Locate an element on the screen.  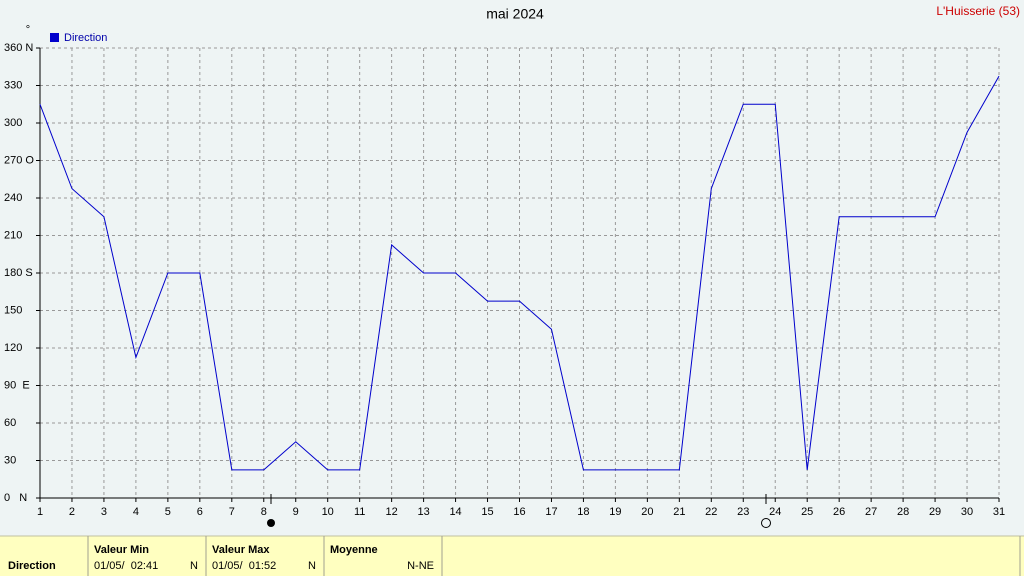
x-tick-label: 4 is located at coordinates (136, 512).